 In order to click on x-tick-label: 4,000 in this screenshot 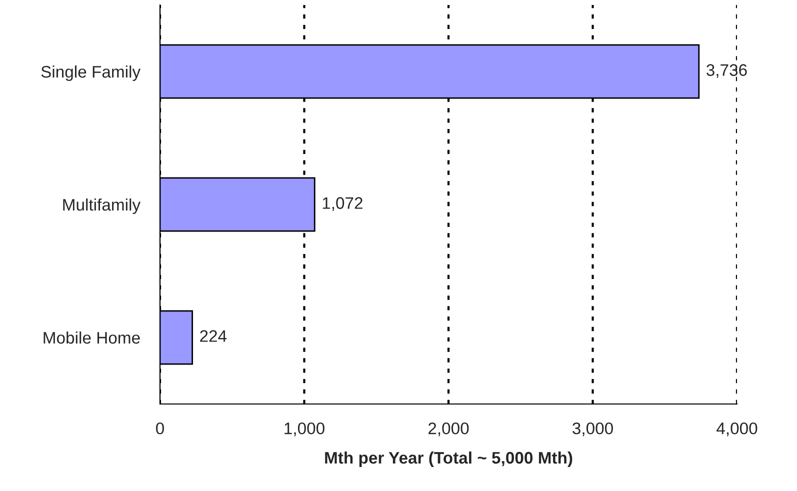, I will do `click(737, 429)`.